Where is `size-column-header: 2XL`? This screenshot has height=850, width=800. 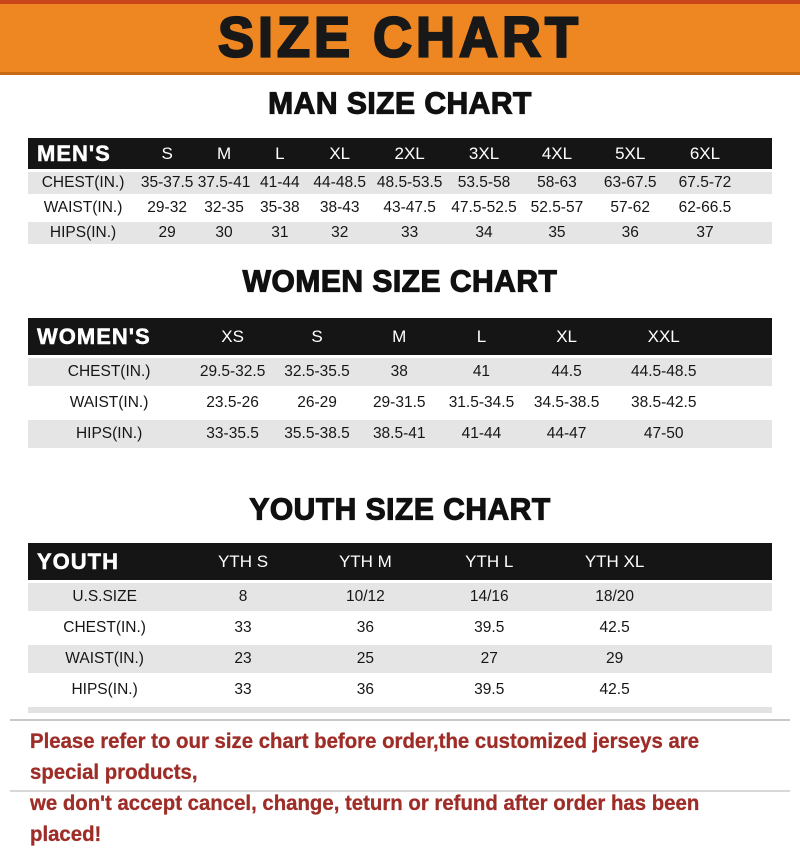
size-column-header: 2XL is located at coordinates (409, 153).